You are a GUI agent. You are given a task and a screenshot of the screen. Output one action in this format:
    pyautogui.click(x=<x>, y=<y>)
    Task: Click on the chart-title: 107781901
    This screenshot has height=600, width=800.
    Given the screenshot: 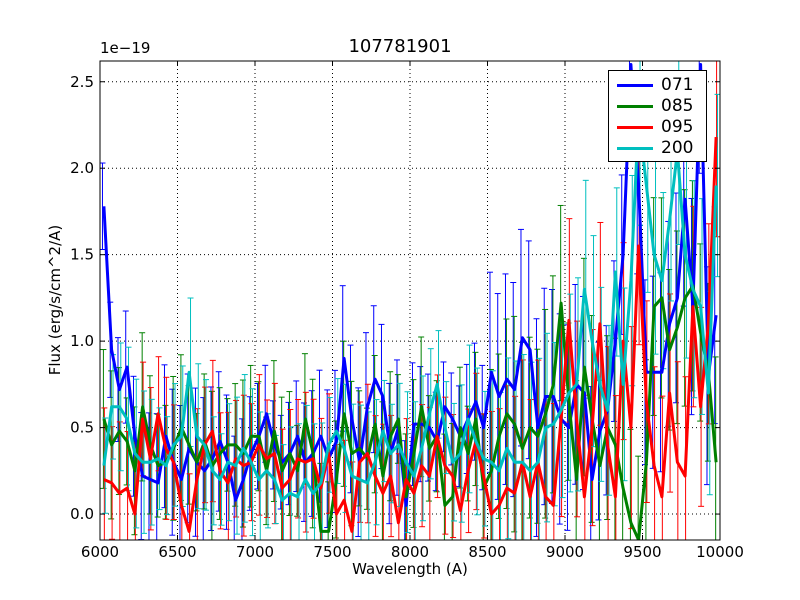 What is the action you would take?
    pyautogui.click(x=400, y=46)
    